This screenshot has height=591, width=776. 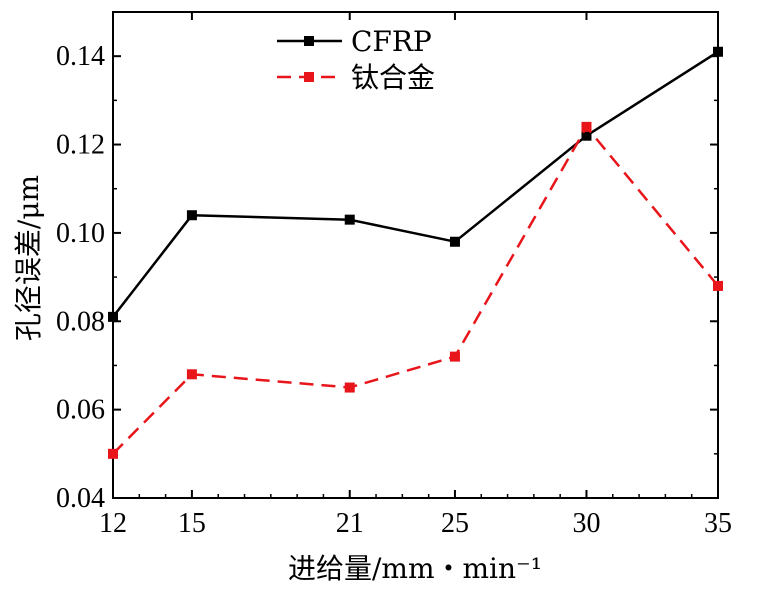 I want to click on legend-label-1: CFRP, so click(x=391, y=41).